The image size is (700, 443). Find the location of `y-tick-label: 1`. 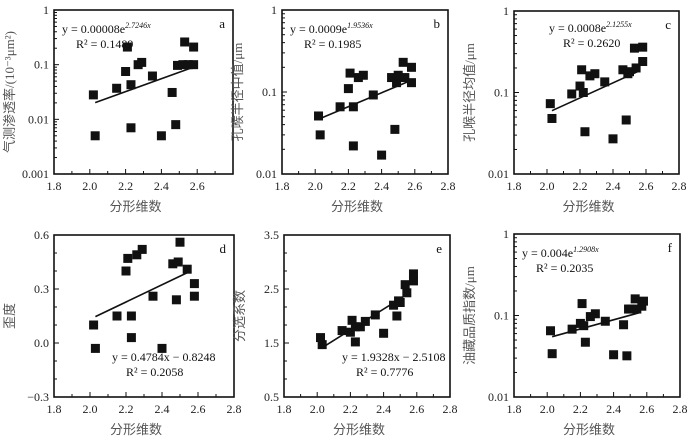

y-tick-label: 1 is located at coordinates (274, 10).